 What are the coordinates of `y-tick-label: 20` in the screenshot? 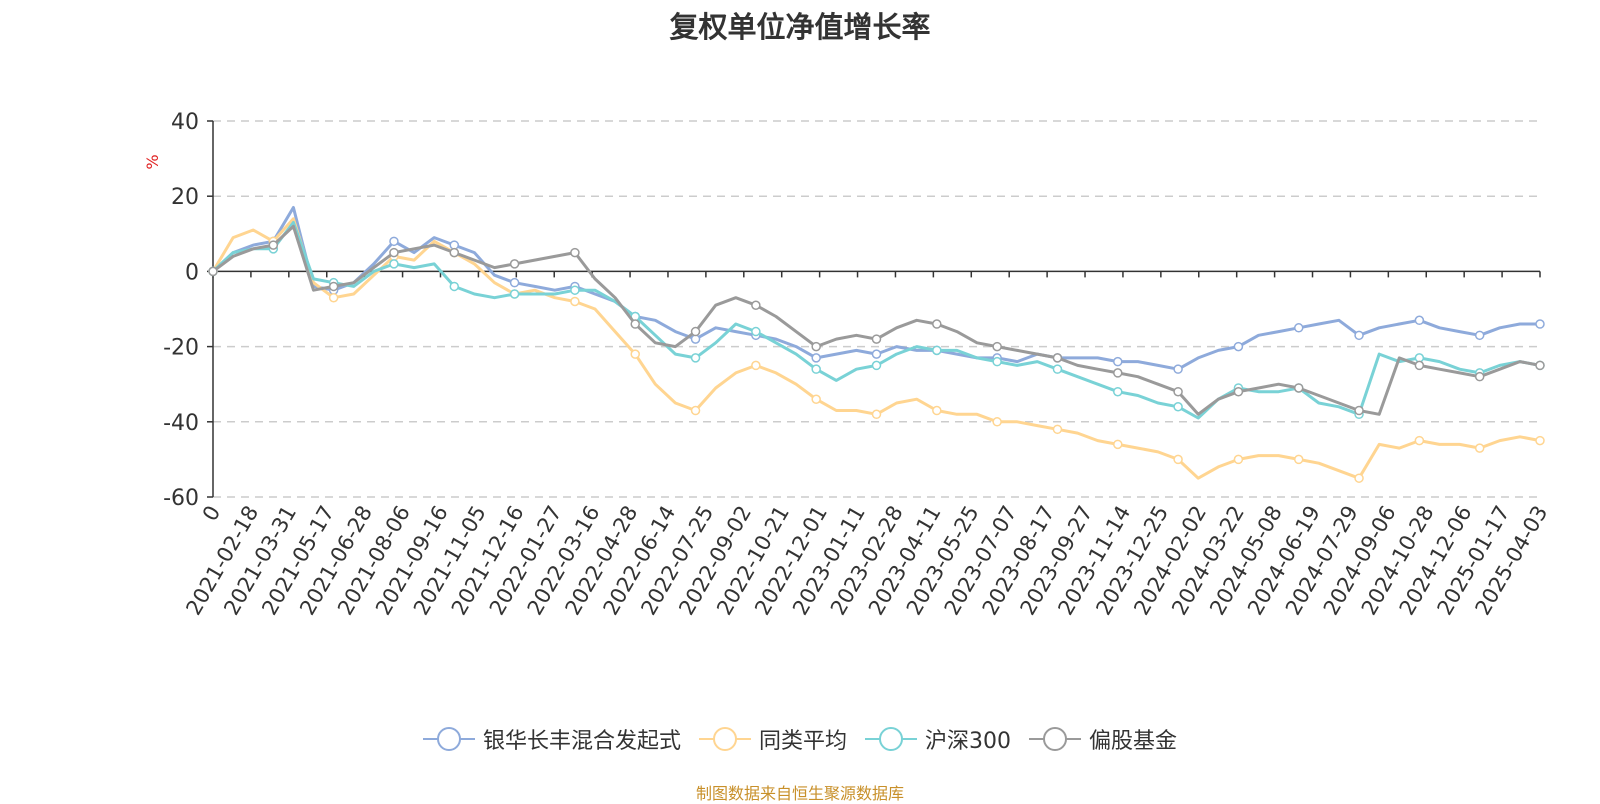 It's located at (185, 197).